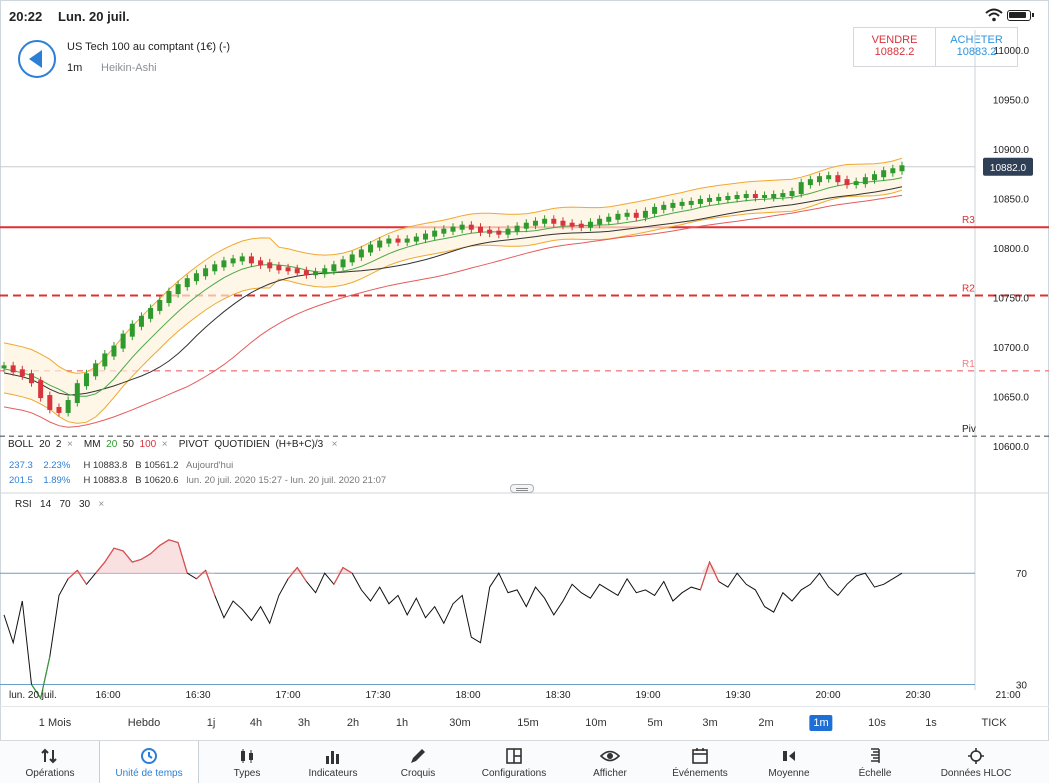 The width and height of the screenshot is (1049, 783). What do you see at coordinates (931, 723) in the screenshot?
I see `timeframe-1s: 1s` at bounding box center [931, 723].